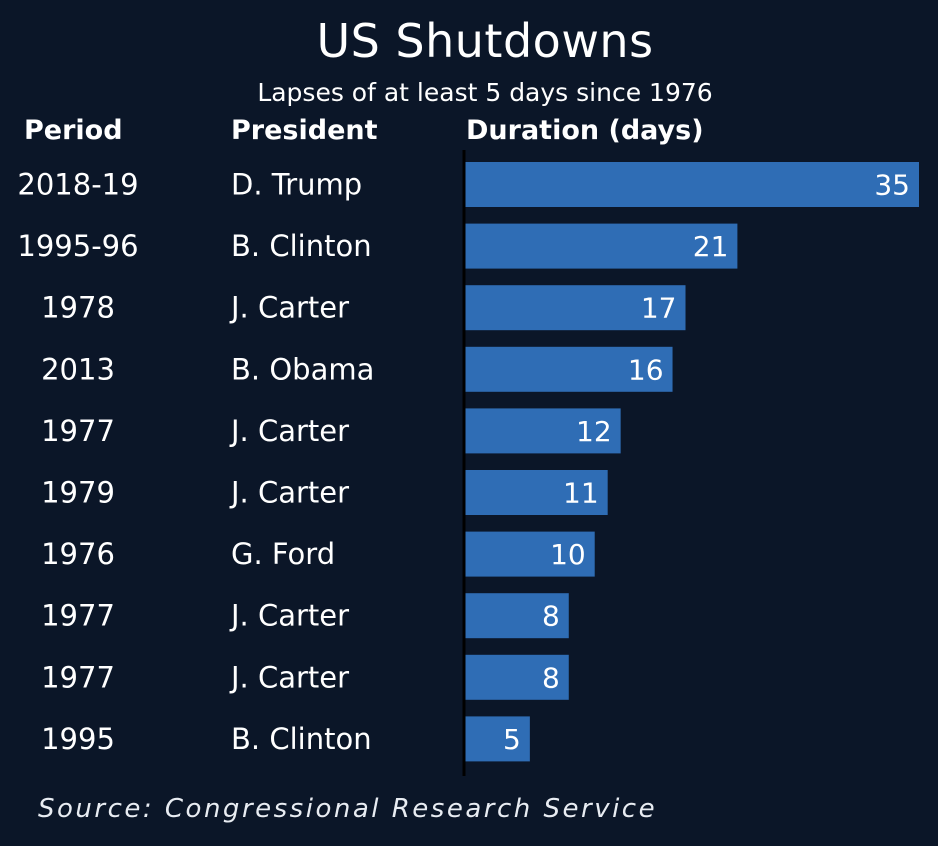 This screenshot has width=938, height=846. I want to click on period-label: 1978, so click(78, 308).